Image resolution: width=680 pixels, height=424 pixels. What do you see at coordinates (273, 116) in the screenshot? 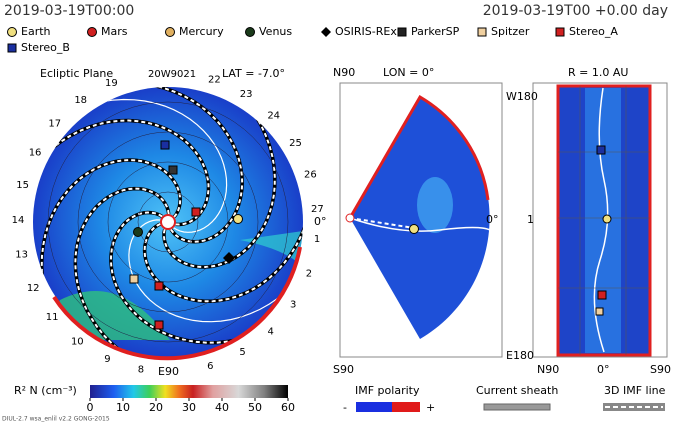
I see `angle-label: 24` at bounding box center [273, 116].